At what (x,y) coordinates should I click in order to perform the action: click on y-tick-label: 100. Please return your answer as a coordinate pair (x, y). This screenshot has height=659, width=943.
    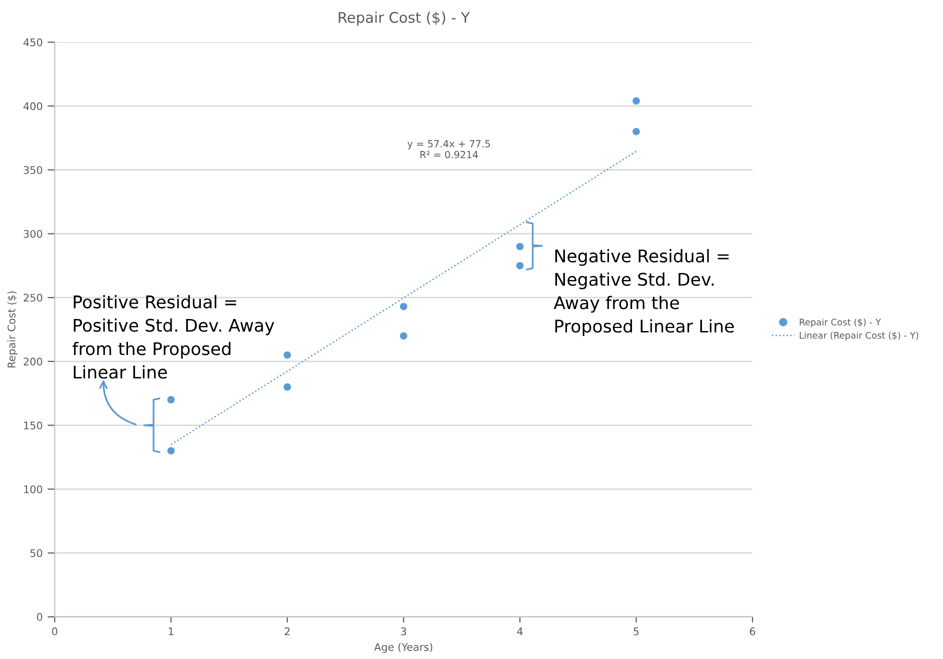
    Looking at the image, I should click on (33, 489).